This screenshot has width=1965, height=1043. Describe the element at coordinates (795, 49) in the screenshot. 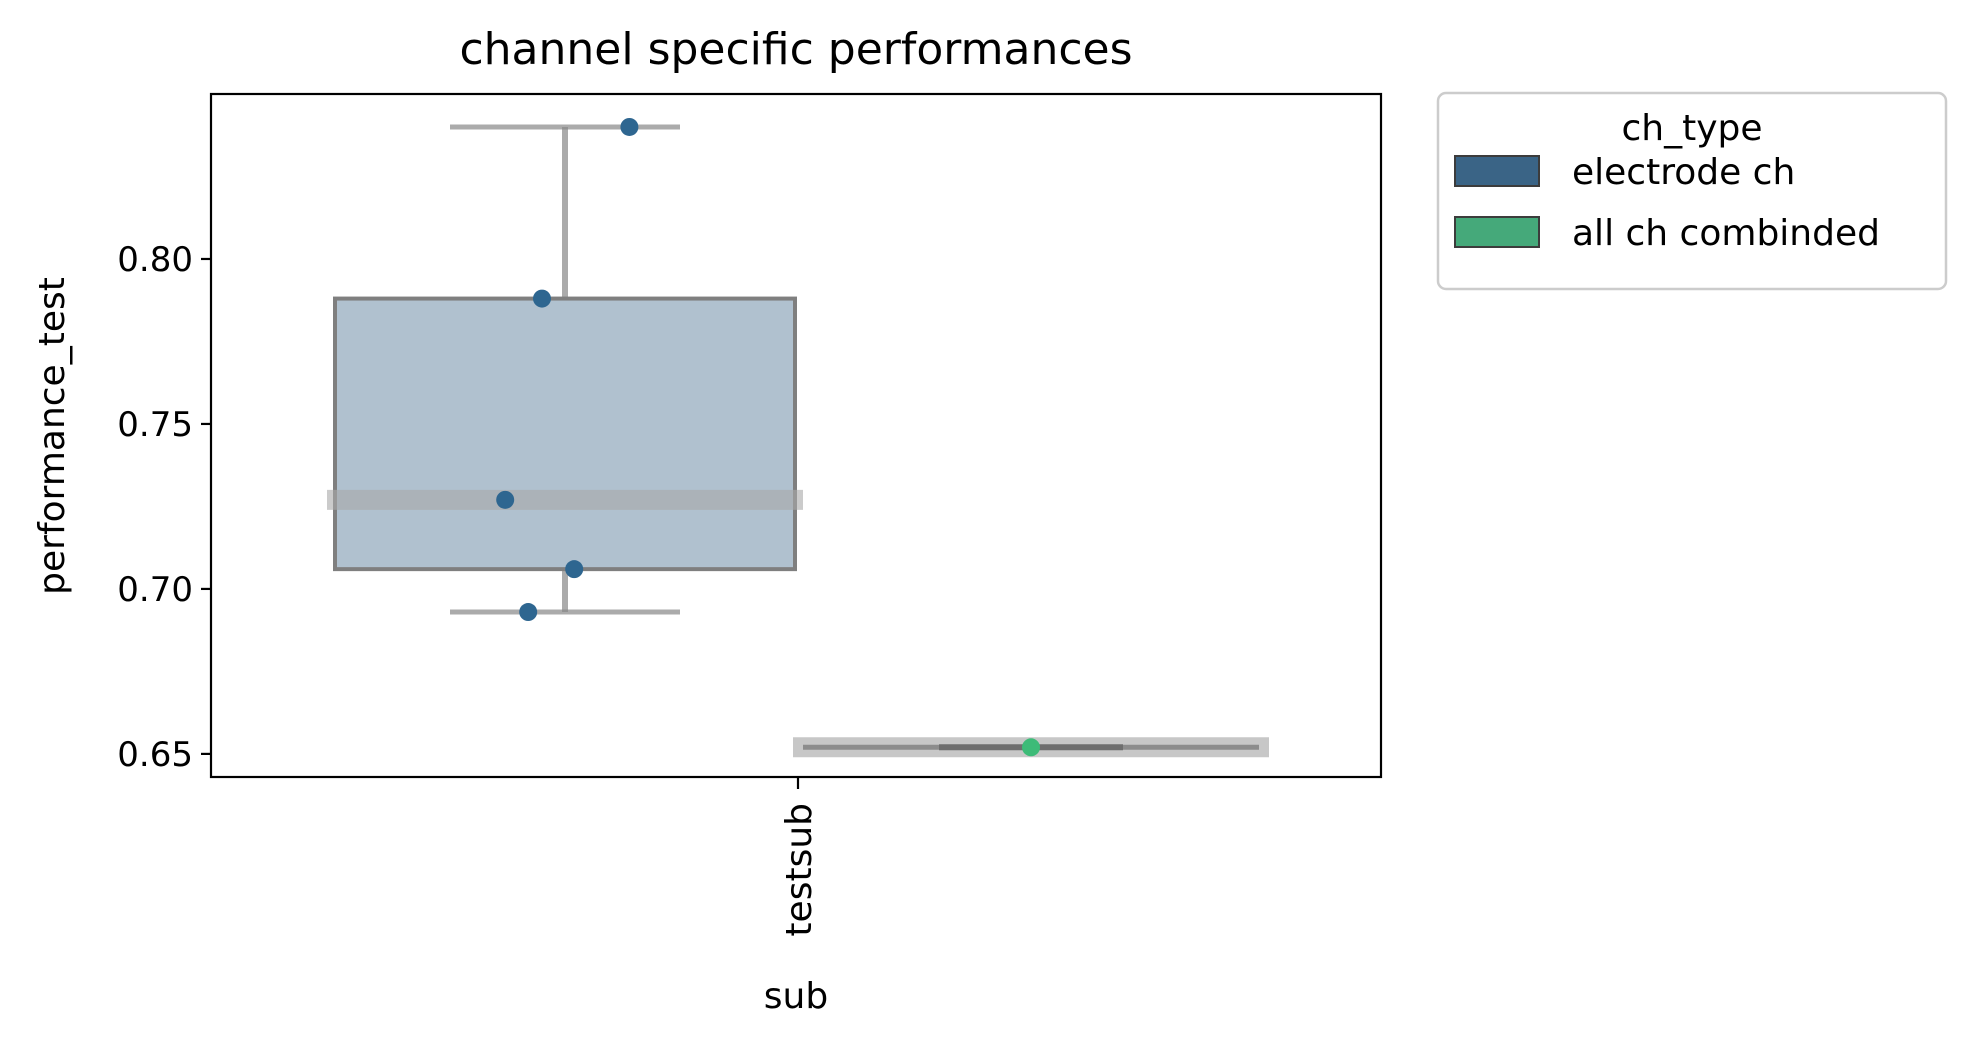

I see `chart-title: channel specific performances` at that location.